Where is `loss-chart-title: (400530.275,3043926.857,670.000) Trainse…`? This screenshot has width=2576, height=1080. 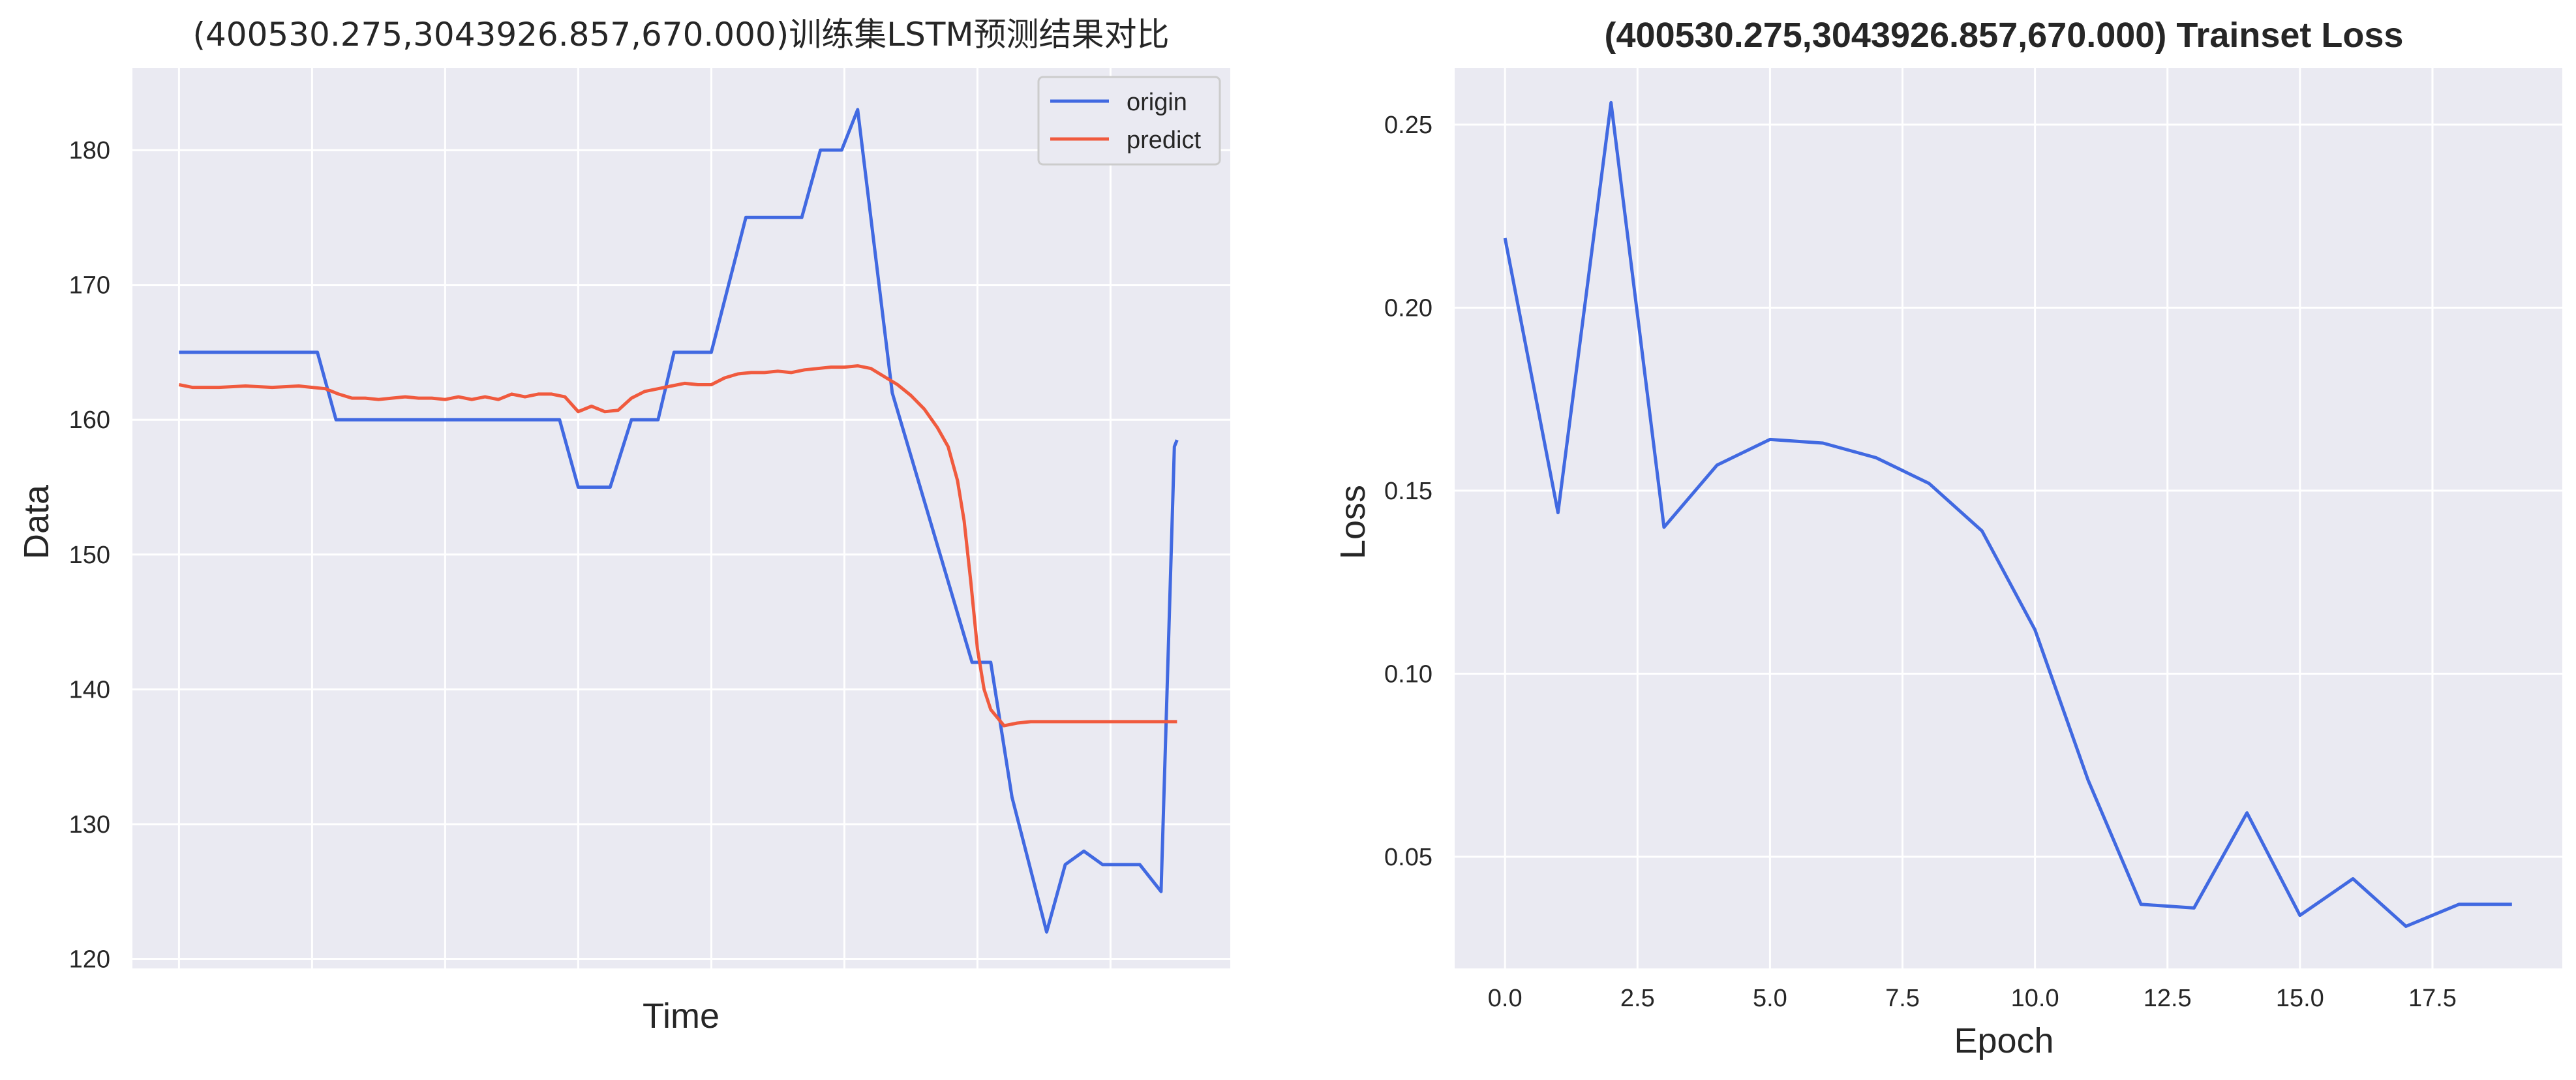
loss-chart-title: (400530.275,3043926.857,670.000) Trainse… is located at coordinates (2005, 35).